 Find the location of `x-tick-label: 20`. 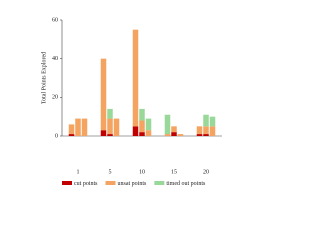

x-tick-label: 20 is located at coordinates (206, 172).